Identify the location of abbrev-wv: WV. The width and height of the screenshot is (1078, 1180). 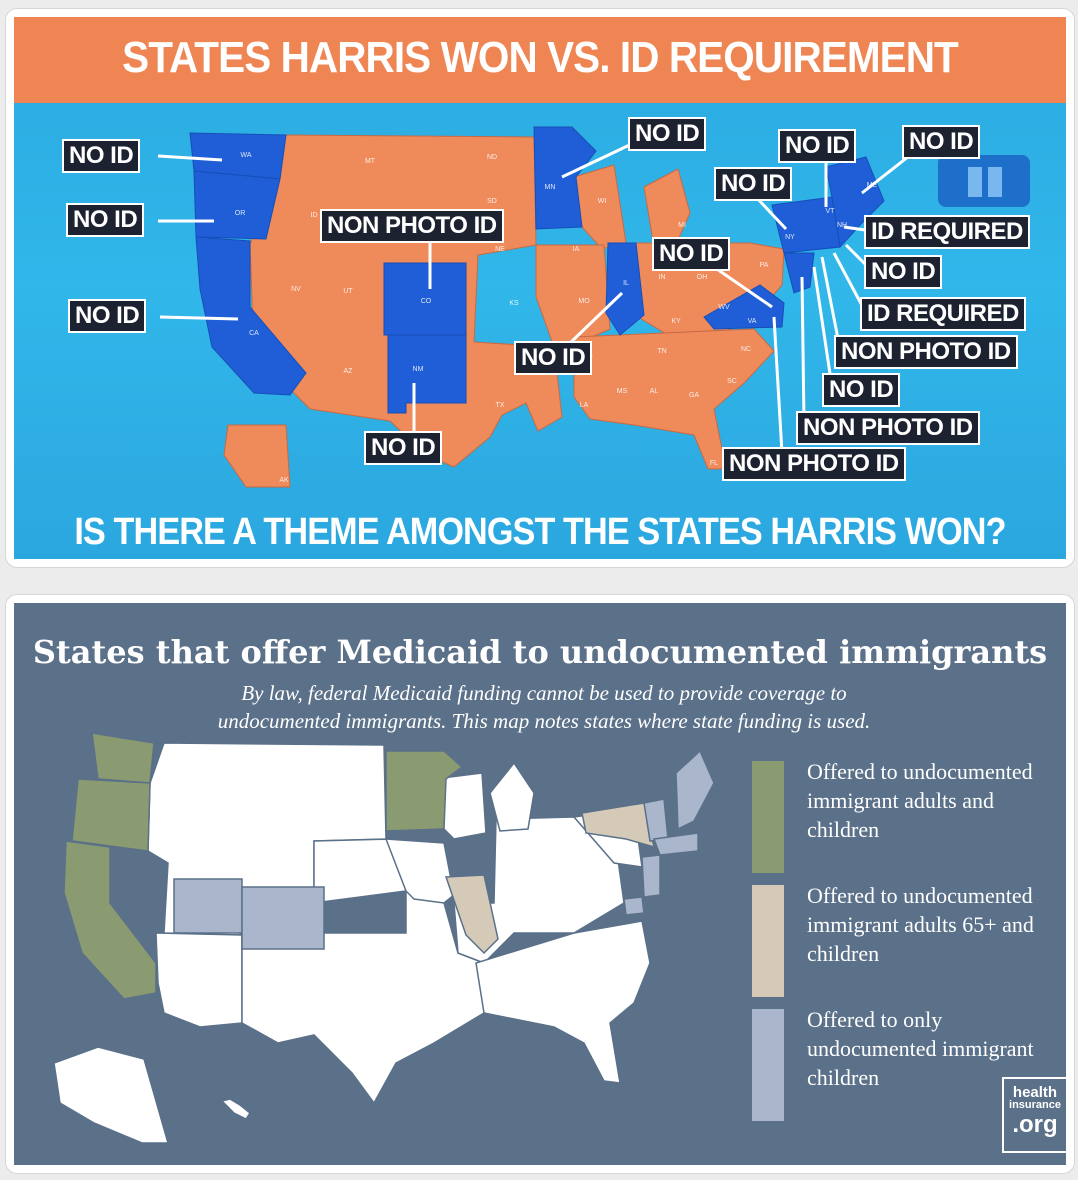
(724, 307).